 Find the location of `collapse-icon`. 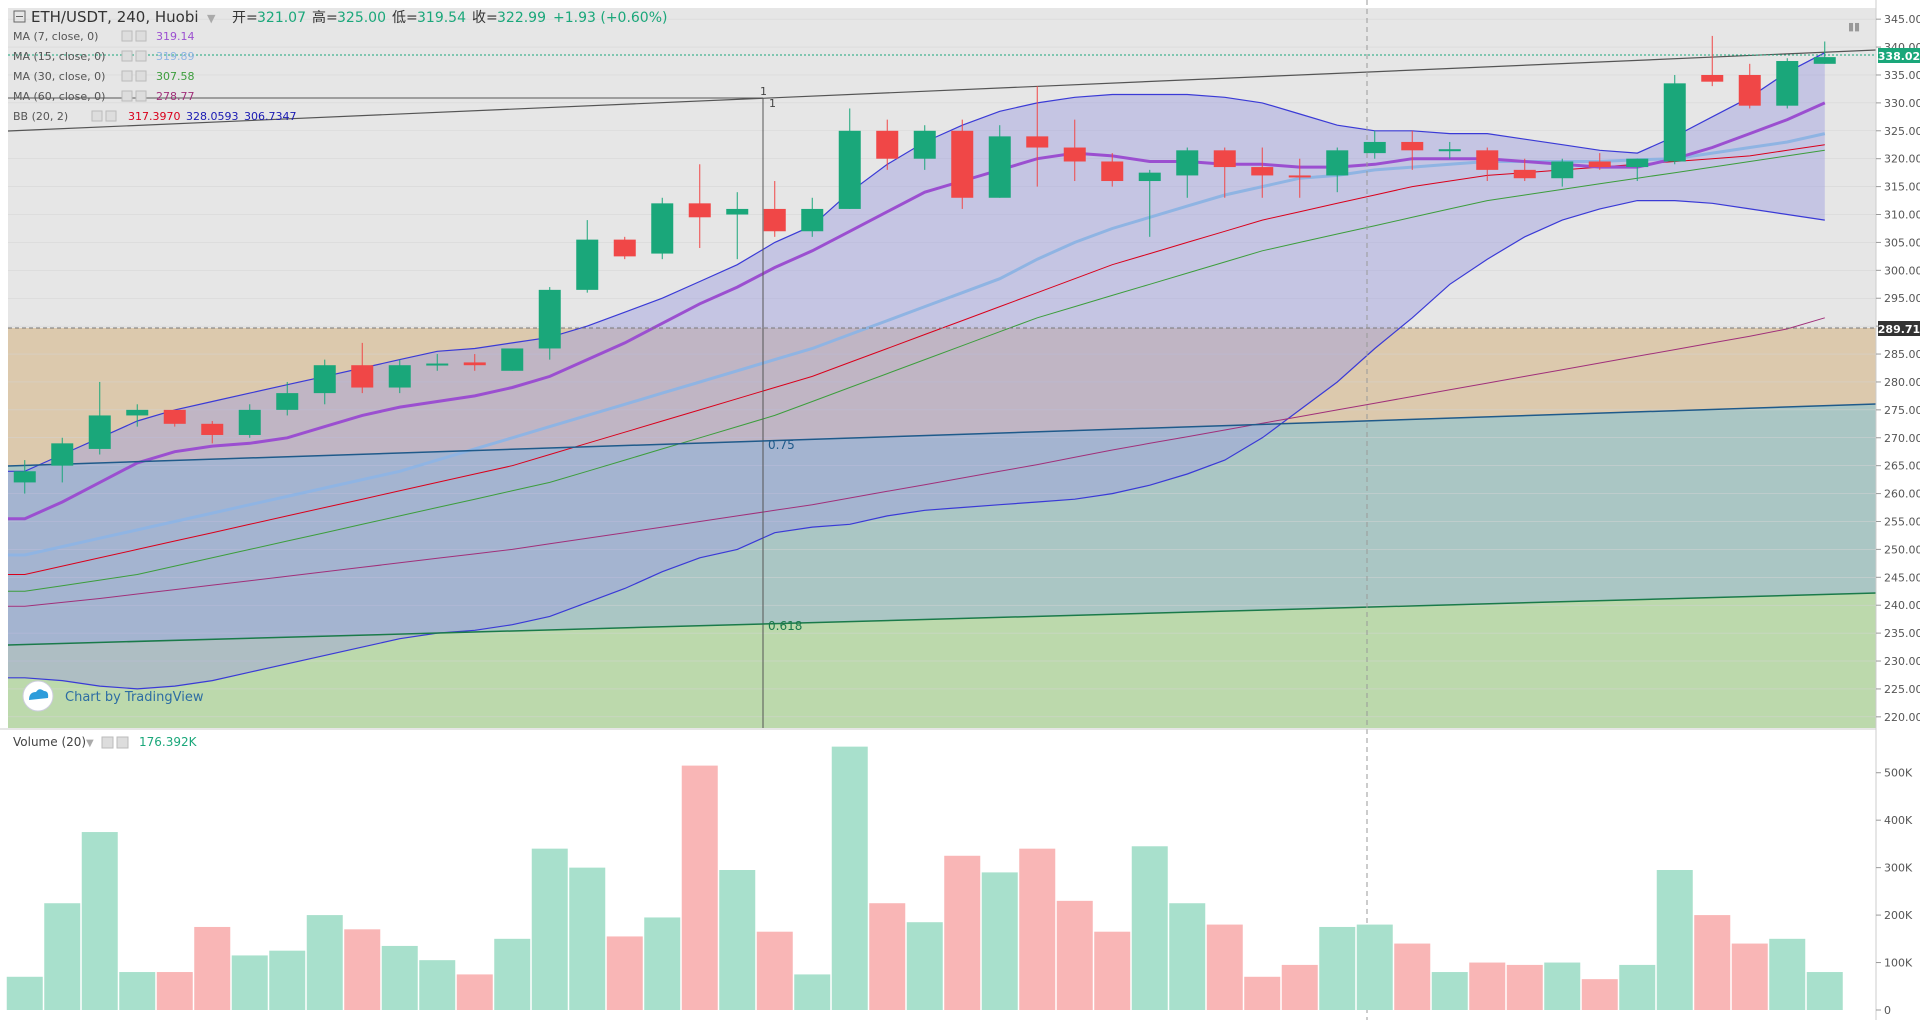

collapse-icon is located at coordinates (19, 16).